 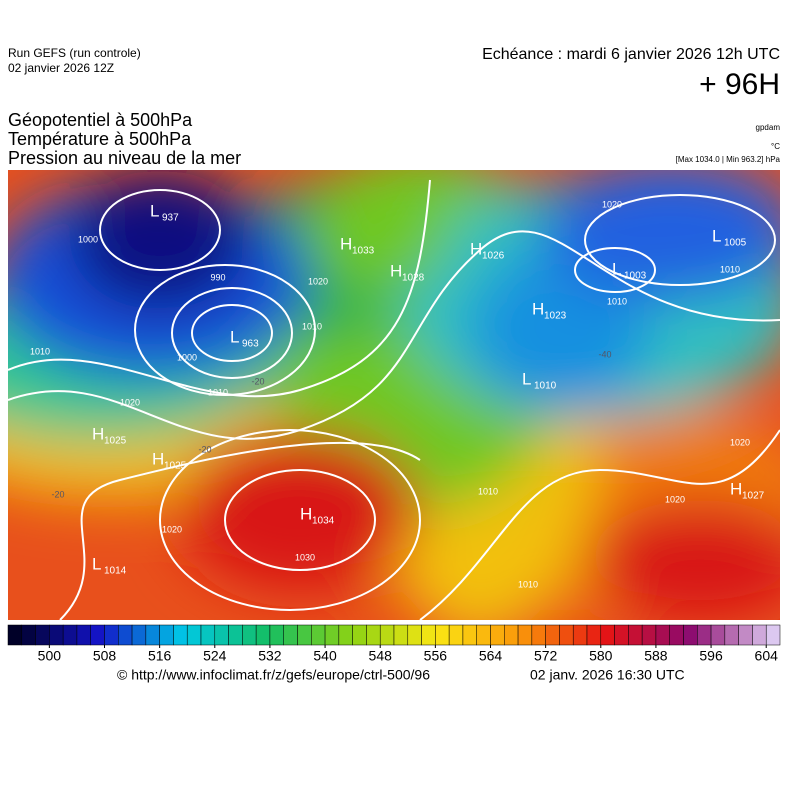 What do you see at coordinates (323, 521) in the screenshot?
I see `center-value: 1034` at bounding box center [323, 521].